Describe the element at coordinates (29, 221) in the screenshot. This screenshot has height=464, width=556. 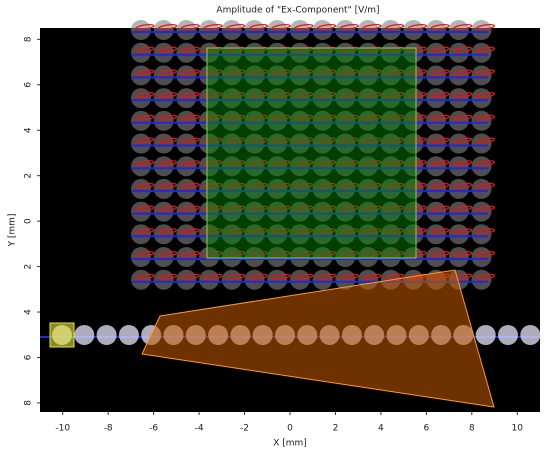
I see `y-tick-label: 0` at that location.